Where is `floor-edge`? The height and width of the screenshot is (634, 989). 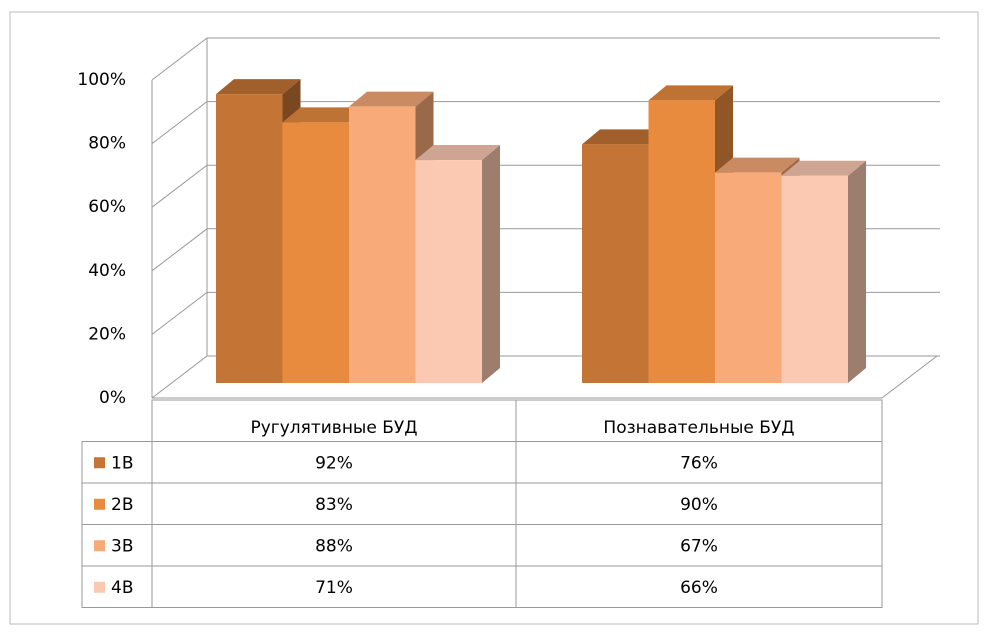 floor-edge is located at coordinates (909, 377).